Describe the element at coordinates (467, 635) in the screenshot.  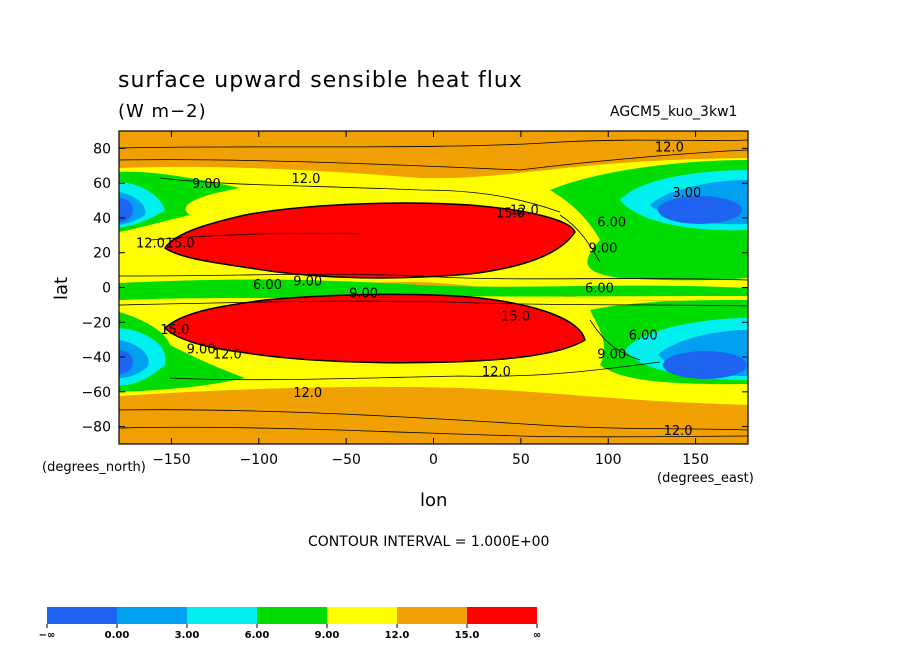
I see `colorbar-label: 15.0` at that location.